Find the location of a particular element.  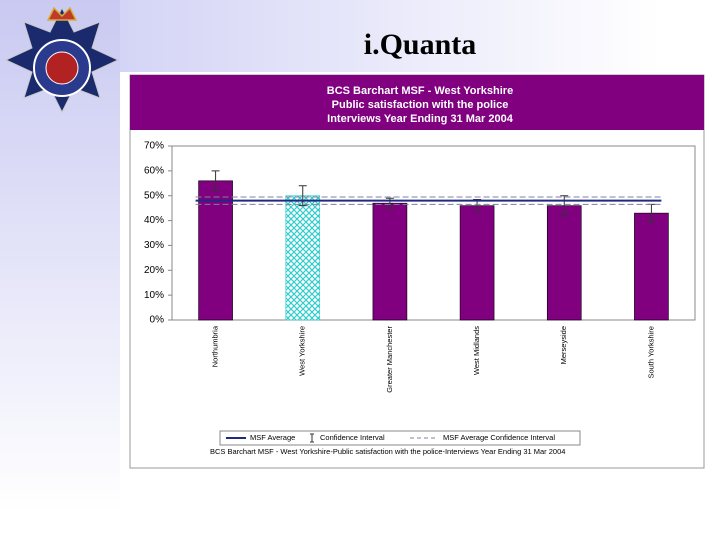

x-tick-label: Merseyside is located at coordinates (563, 345).